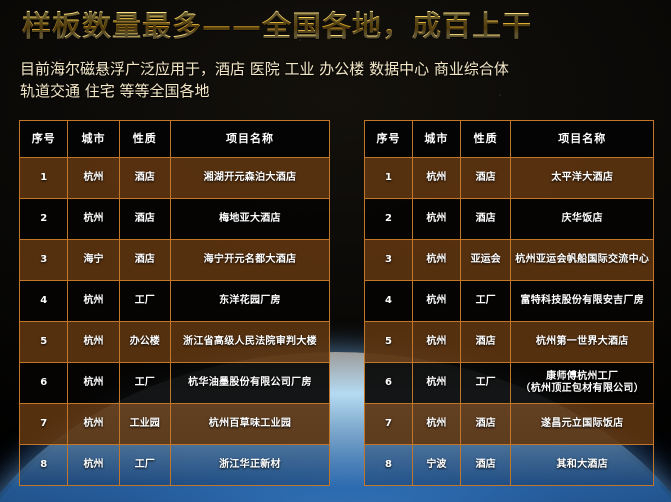 This screenshot has height=502, width=671. I want to click on table-row: 5 杭州 酒店 杭州第一世界大酒店, so click(509, 342).